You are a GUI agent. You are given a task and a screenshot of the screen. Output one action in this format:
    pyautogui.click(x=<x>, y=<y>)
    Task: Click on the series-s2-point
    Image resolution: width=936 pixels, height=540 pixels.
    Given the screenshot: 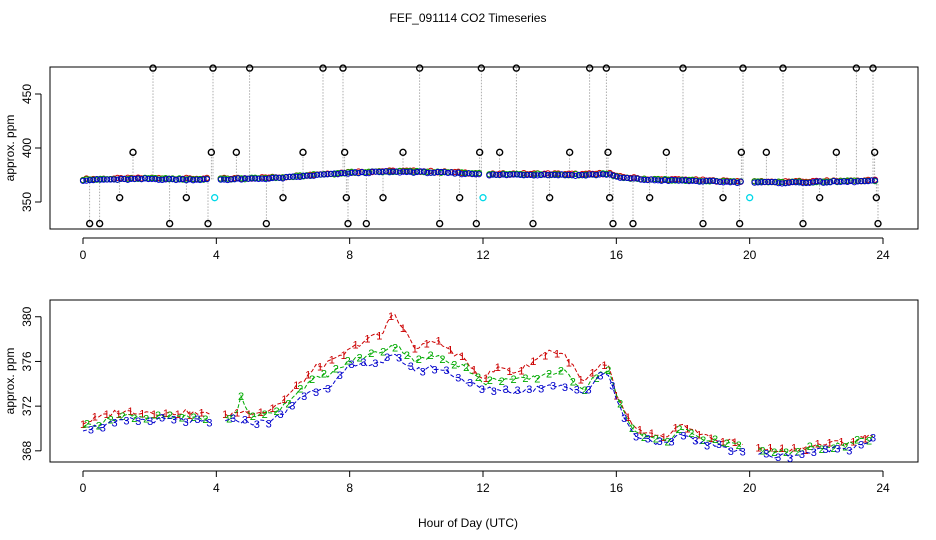 What is the action you would take?
    pyautogui.click(x=537, y=173)
    